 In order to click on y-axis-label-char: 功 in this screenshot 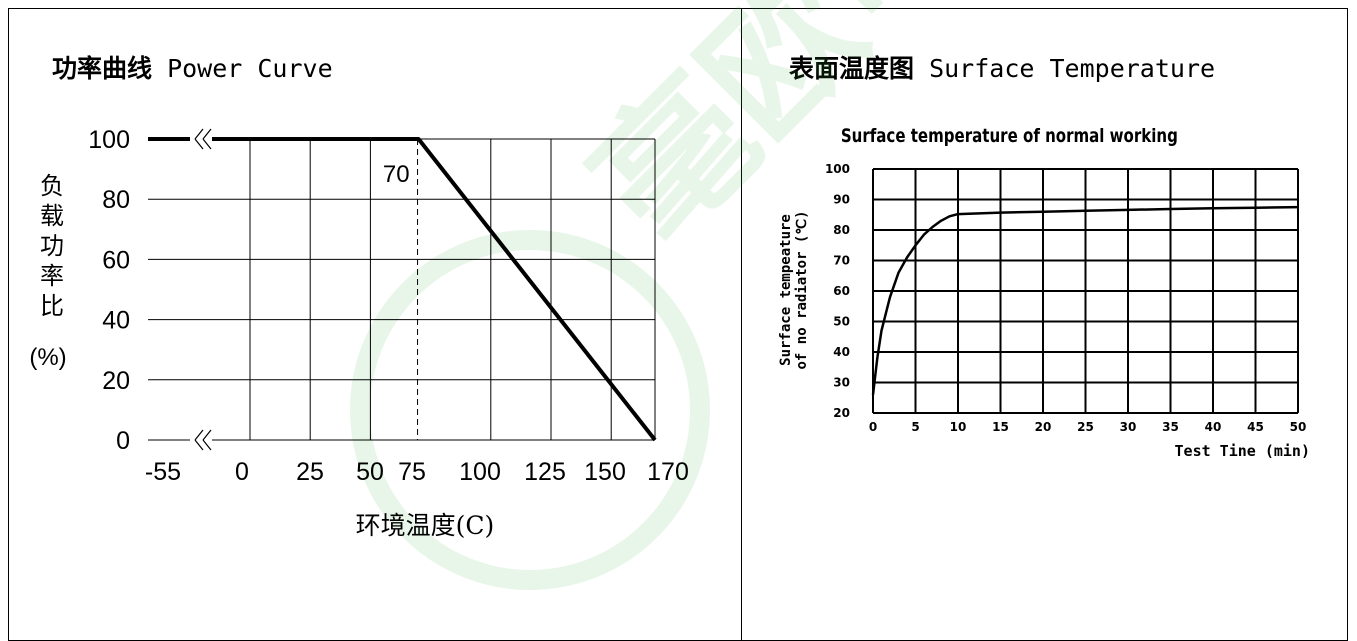, I will do `click(52, 246)`.